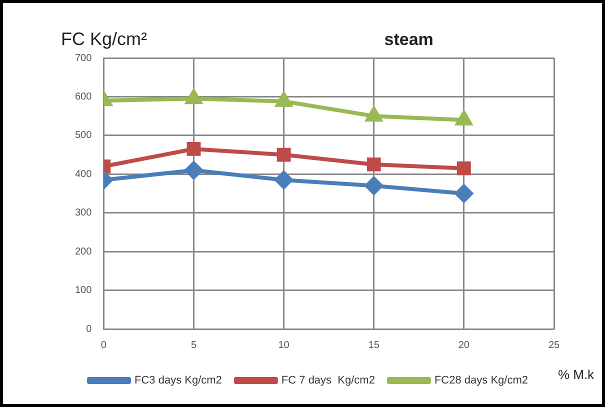 The image size is (605, 407). Describe the element at coordinates (89, 329) in the screenshot. I see `y-tick-label: 0` at that location.